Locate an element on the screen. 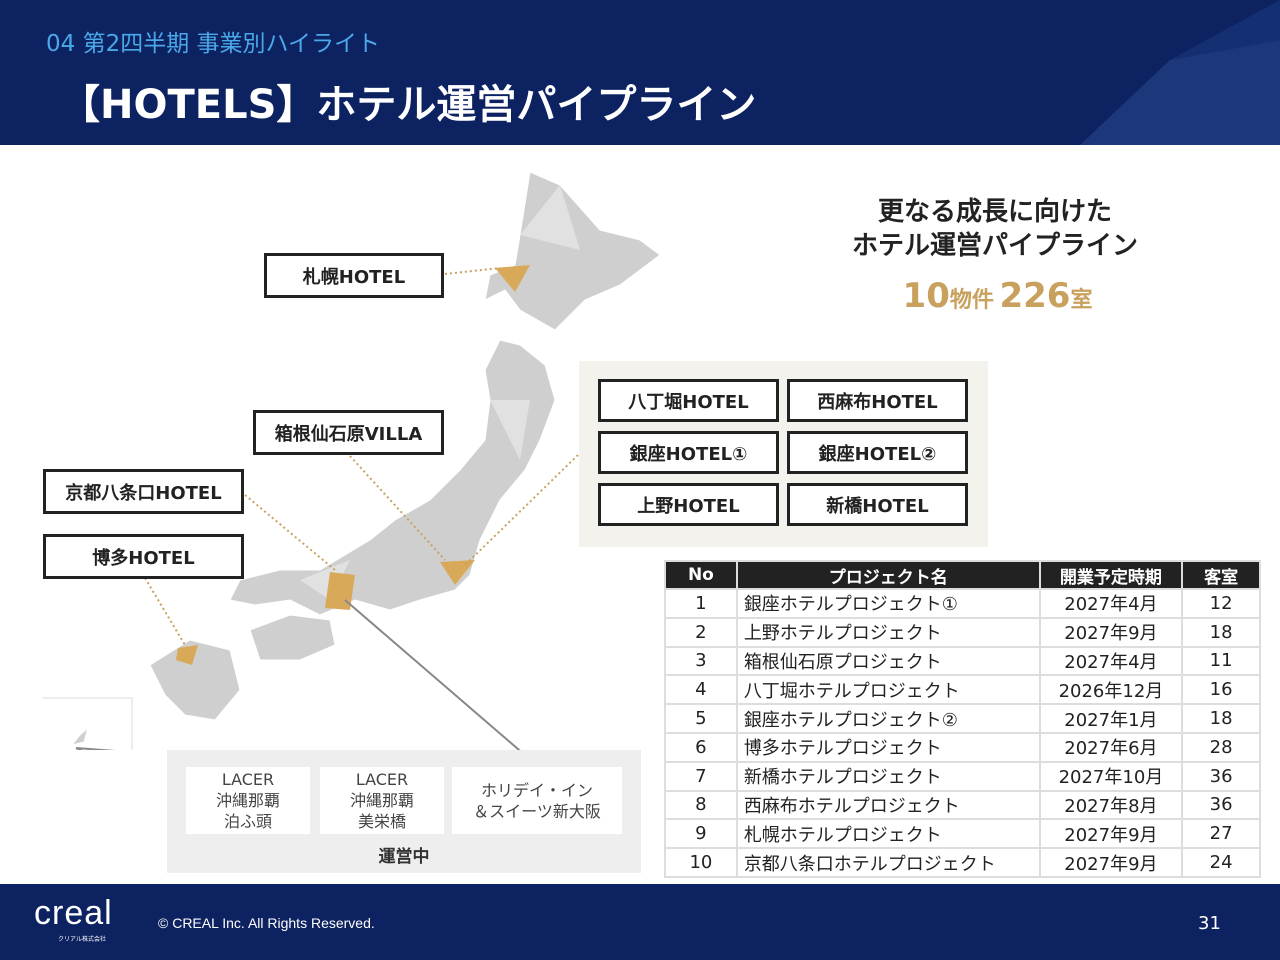 Image resolution: width=1280 pixels, height=960 pixels. table-row: 1 銀座ホテルプロジェクト① 2027年4月 12 is located at coordinates (962, 603).